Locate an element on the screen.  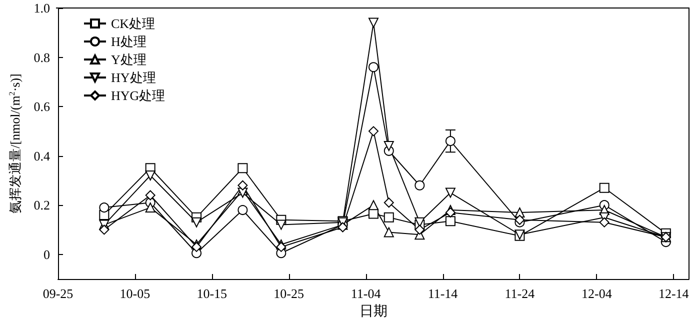
y-axis-title: 氨挥发通量/[nmol/(m2·s)] is located at coordinates (15, 144).